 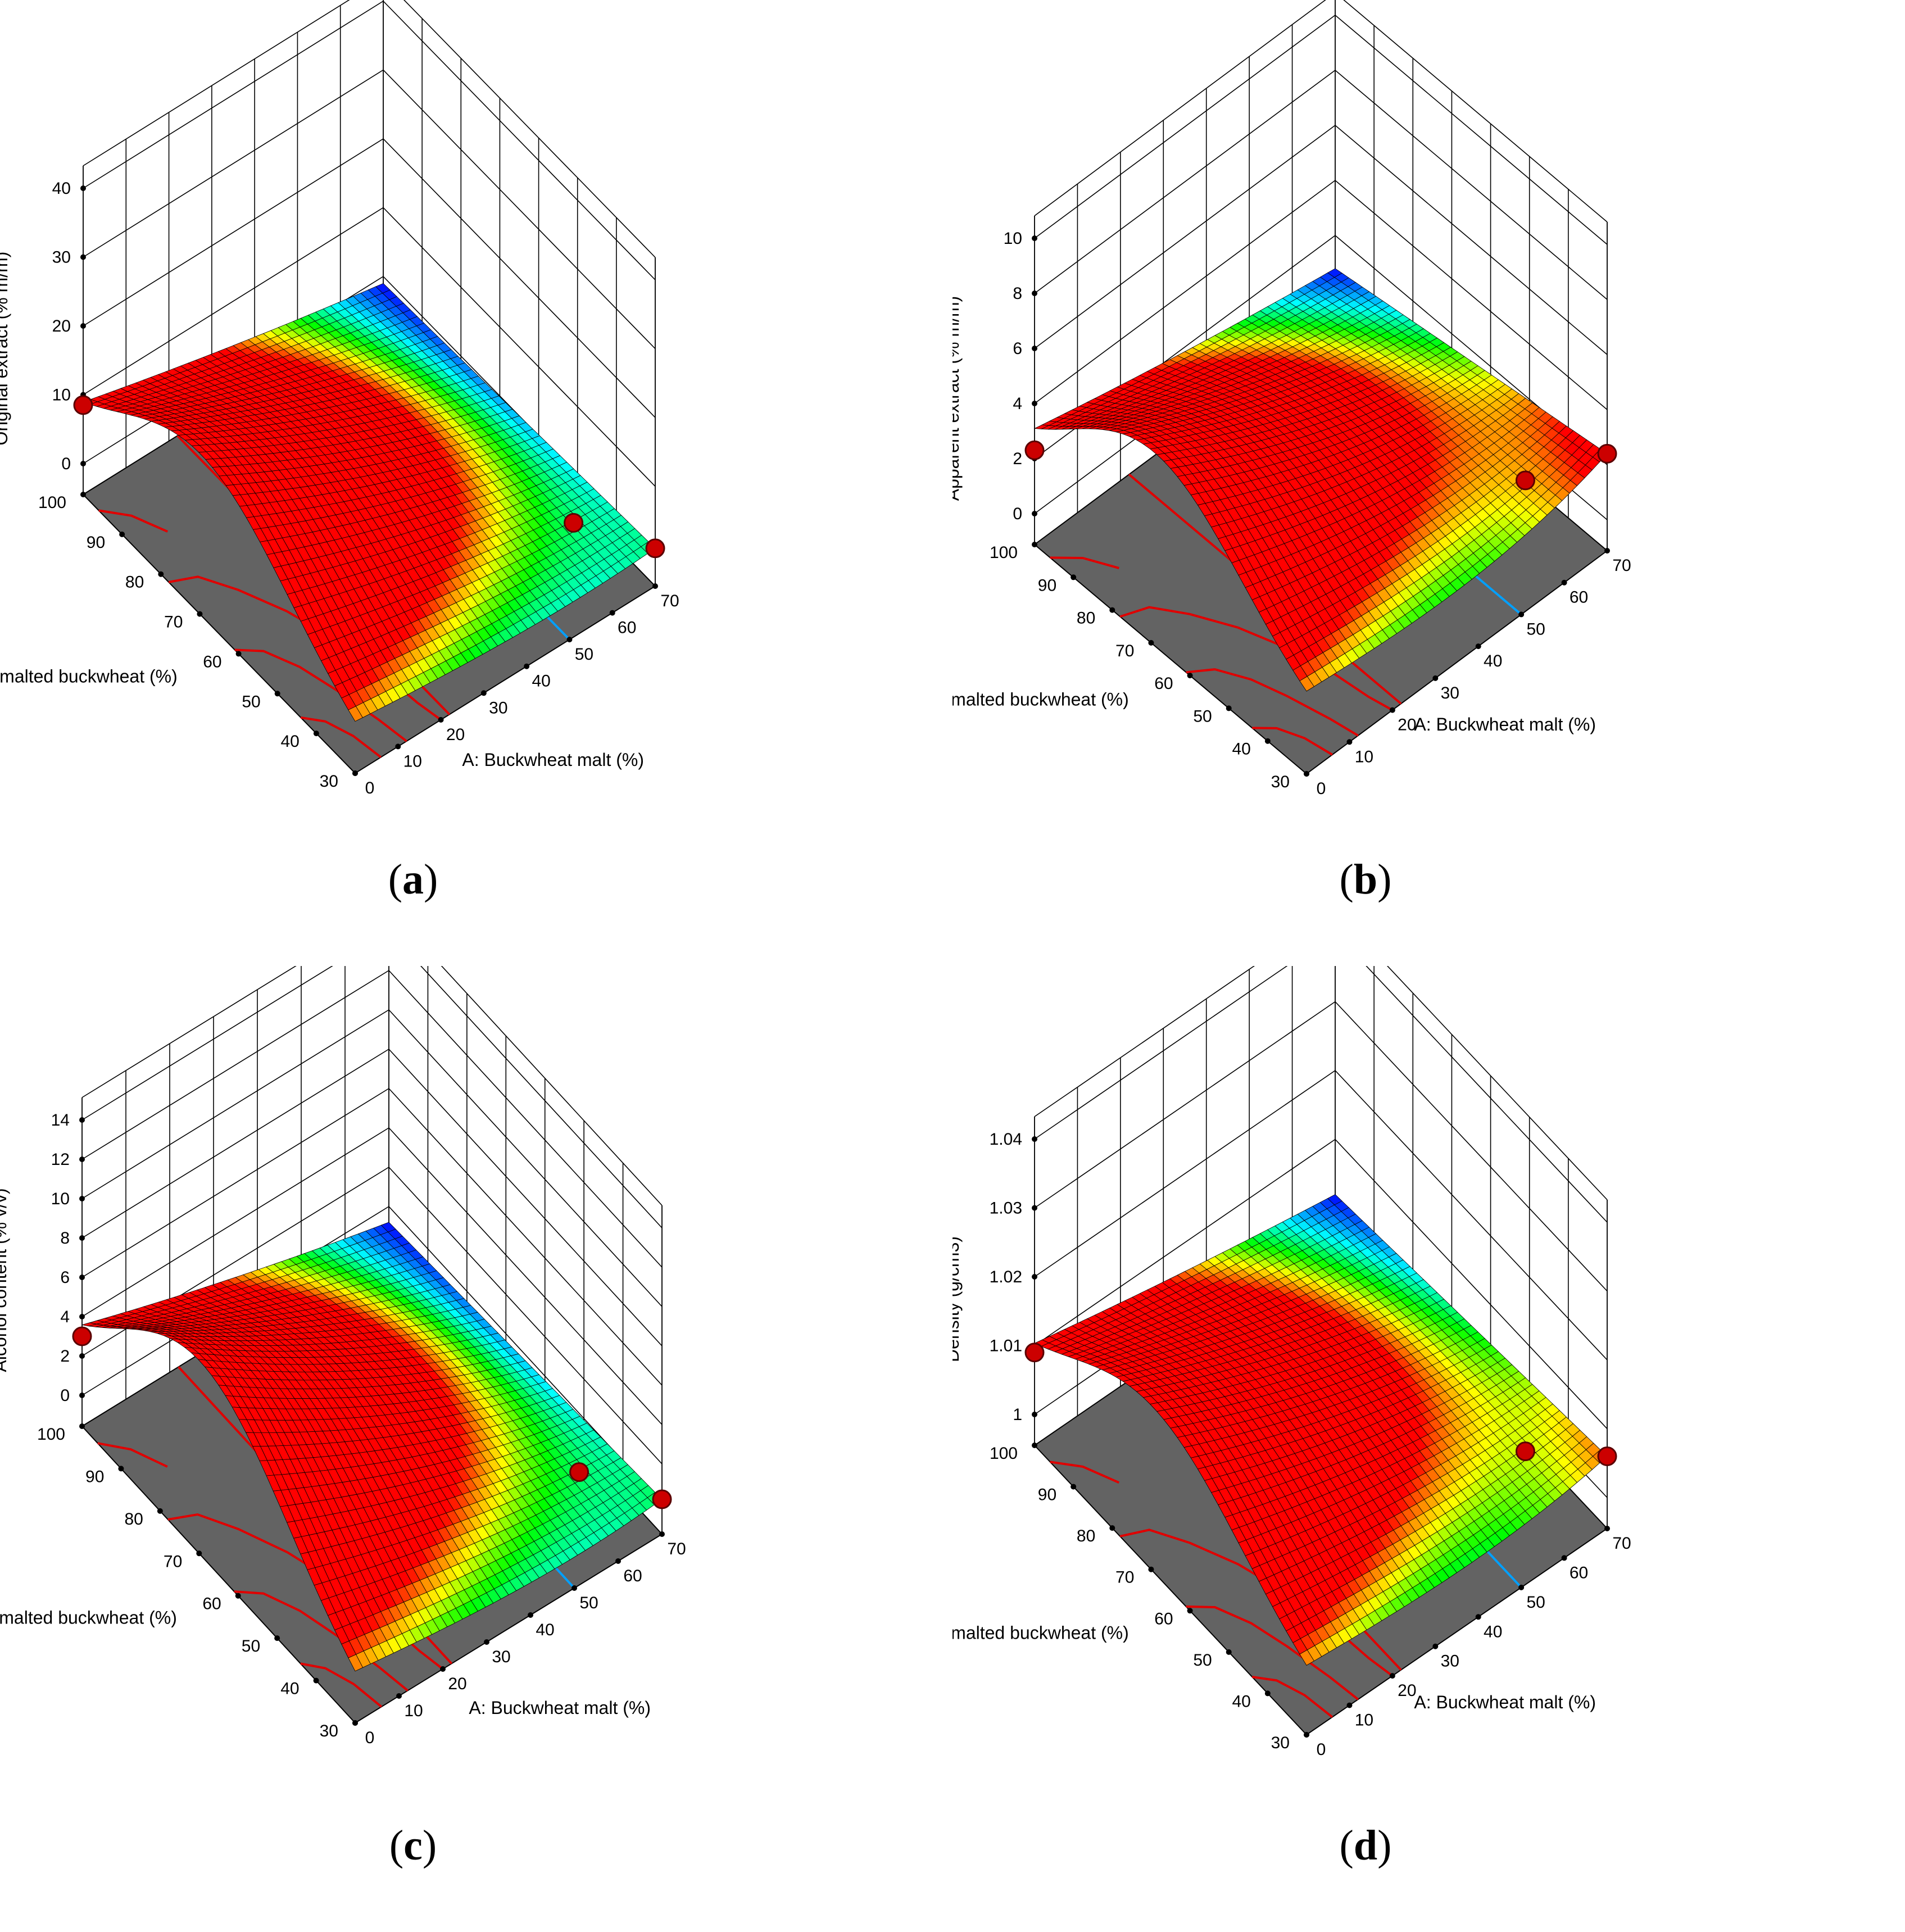 I want to click on x-tick-label: 60, so click(x=632, y=1576).